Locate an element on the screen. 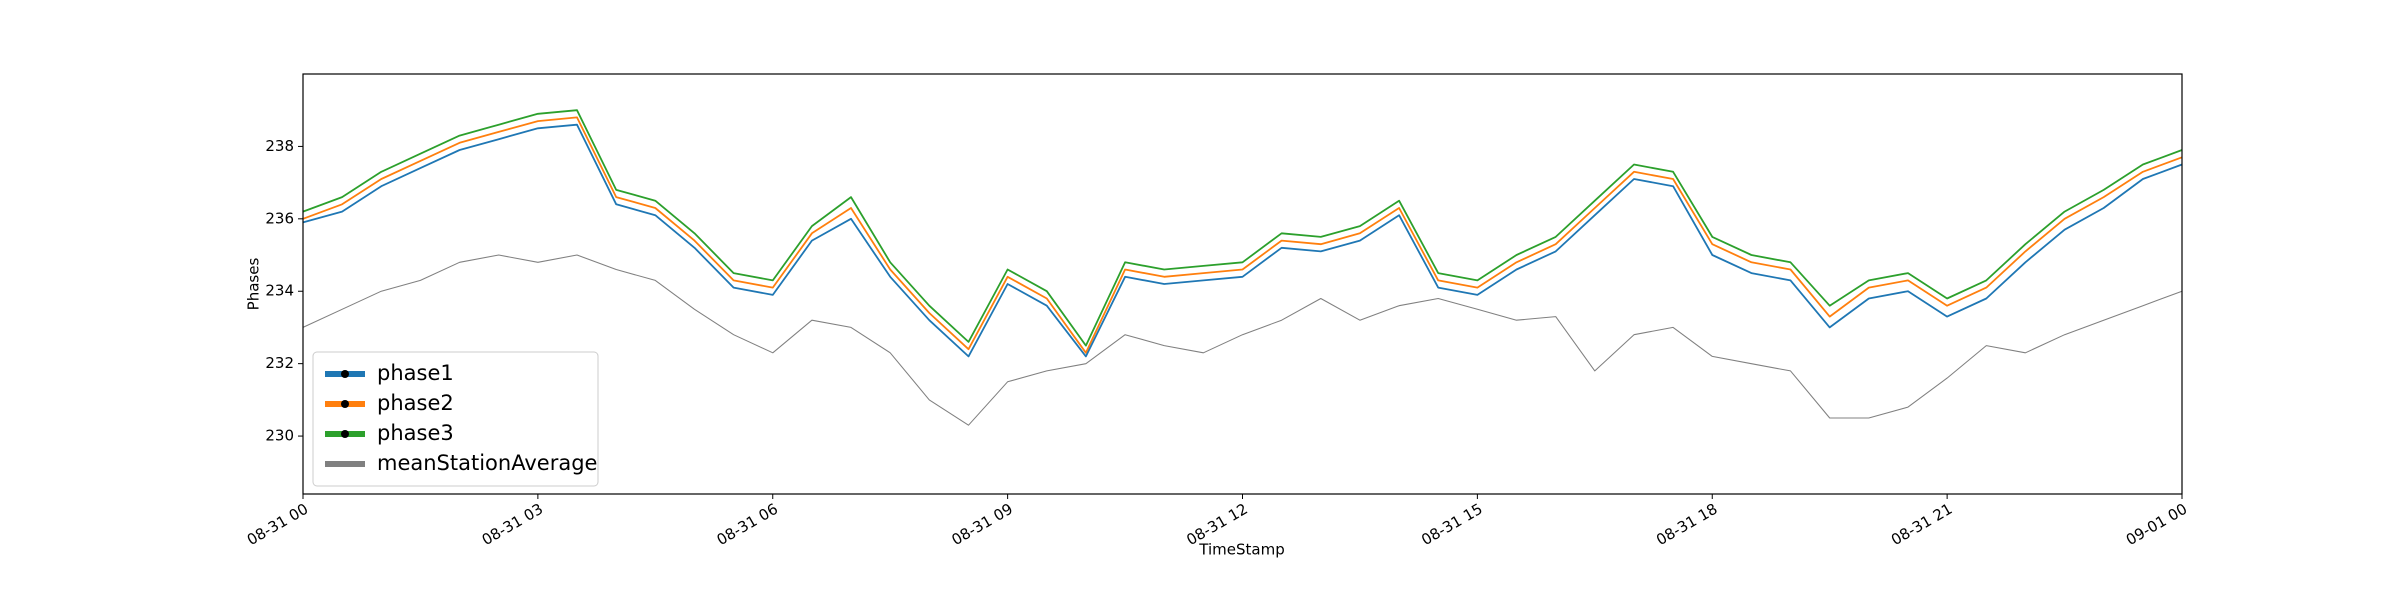 This screenshot has width=2400, height=600. y-tick-label: 234 is located at coordinates (279, 291).